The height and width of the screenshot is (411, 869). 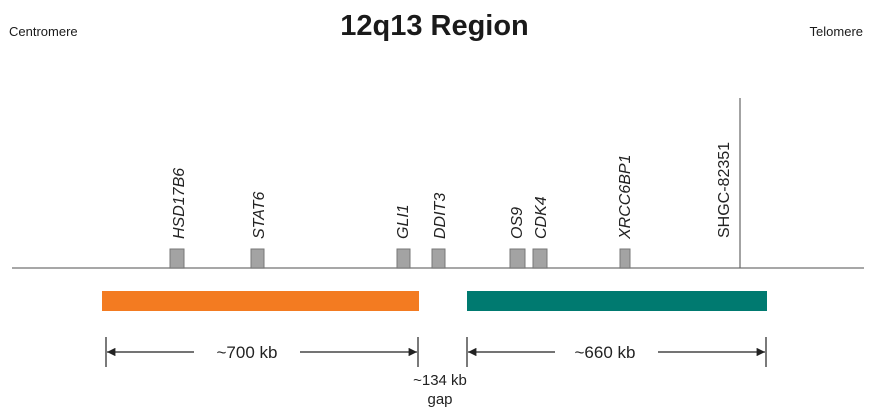 I want to click on gene-label: GLI1, so click(x=403, y=221).